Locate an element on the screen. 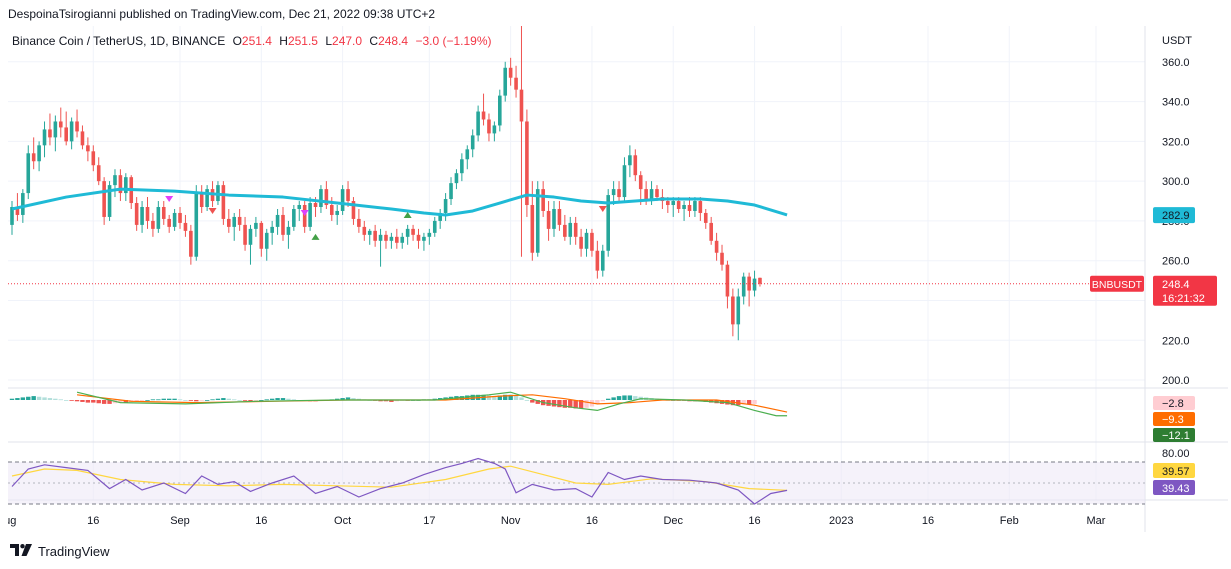 Image resolution: width=1231 pixels, height=569 pixels. sell-signal-marker is located at coordinates (602, 208).